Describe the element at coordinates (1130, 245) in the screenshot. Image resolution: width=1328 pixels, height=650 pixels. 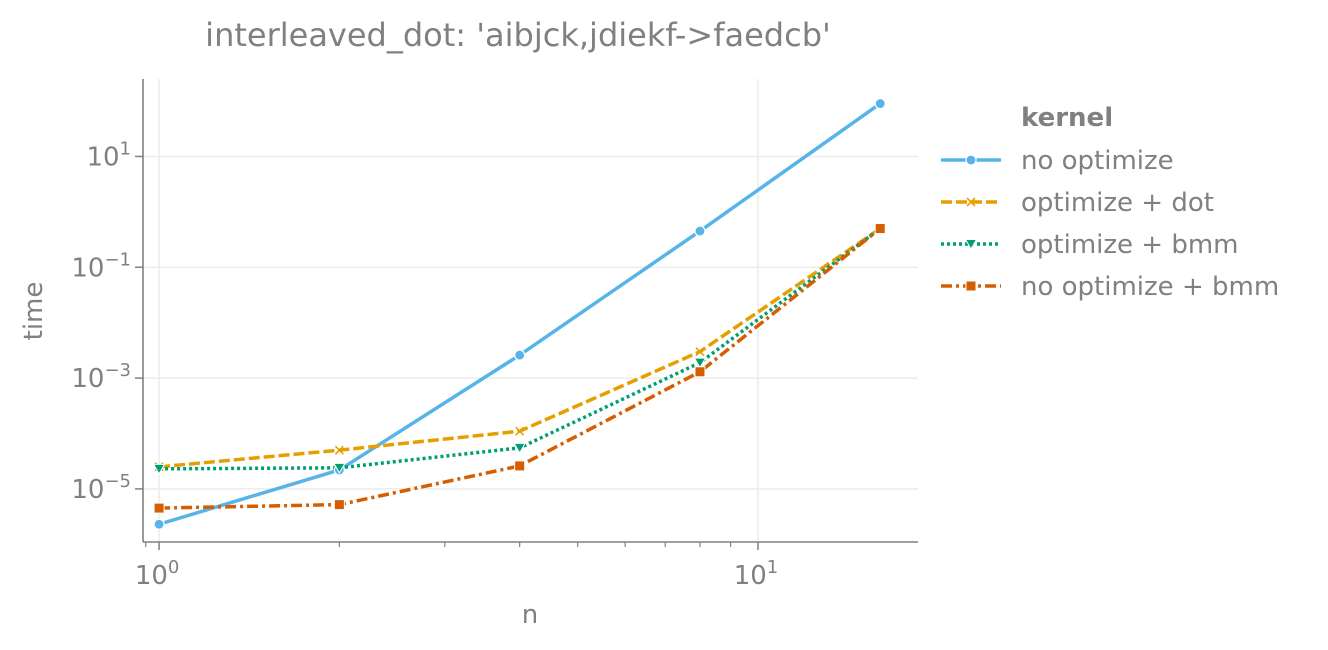
I see `legend-label: optimize + bmm` at that location.